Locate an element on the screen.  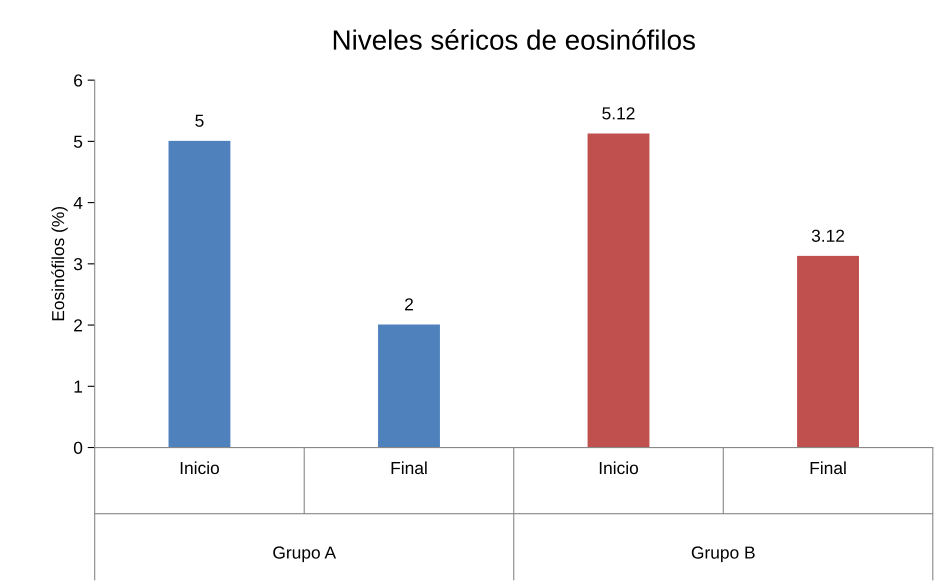
data-label: 2 is located at coordinates (409, 304).